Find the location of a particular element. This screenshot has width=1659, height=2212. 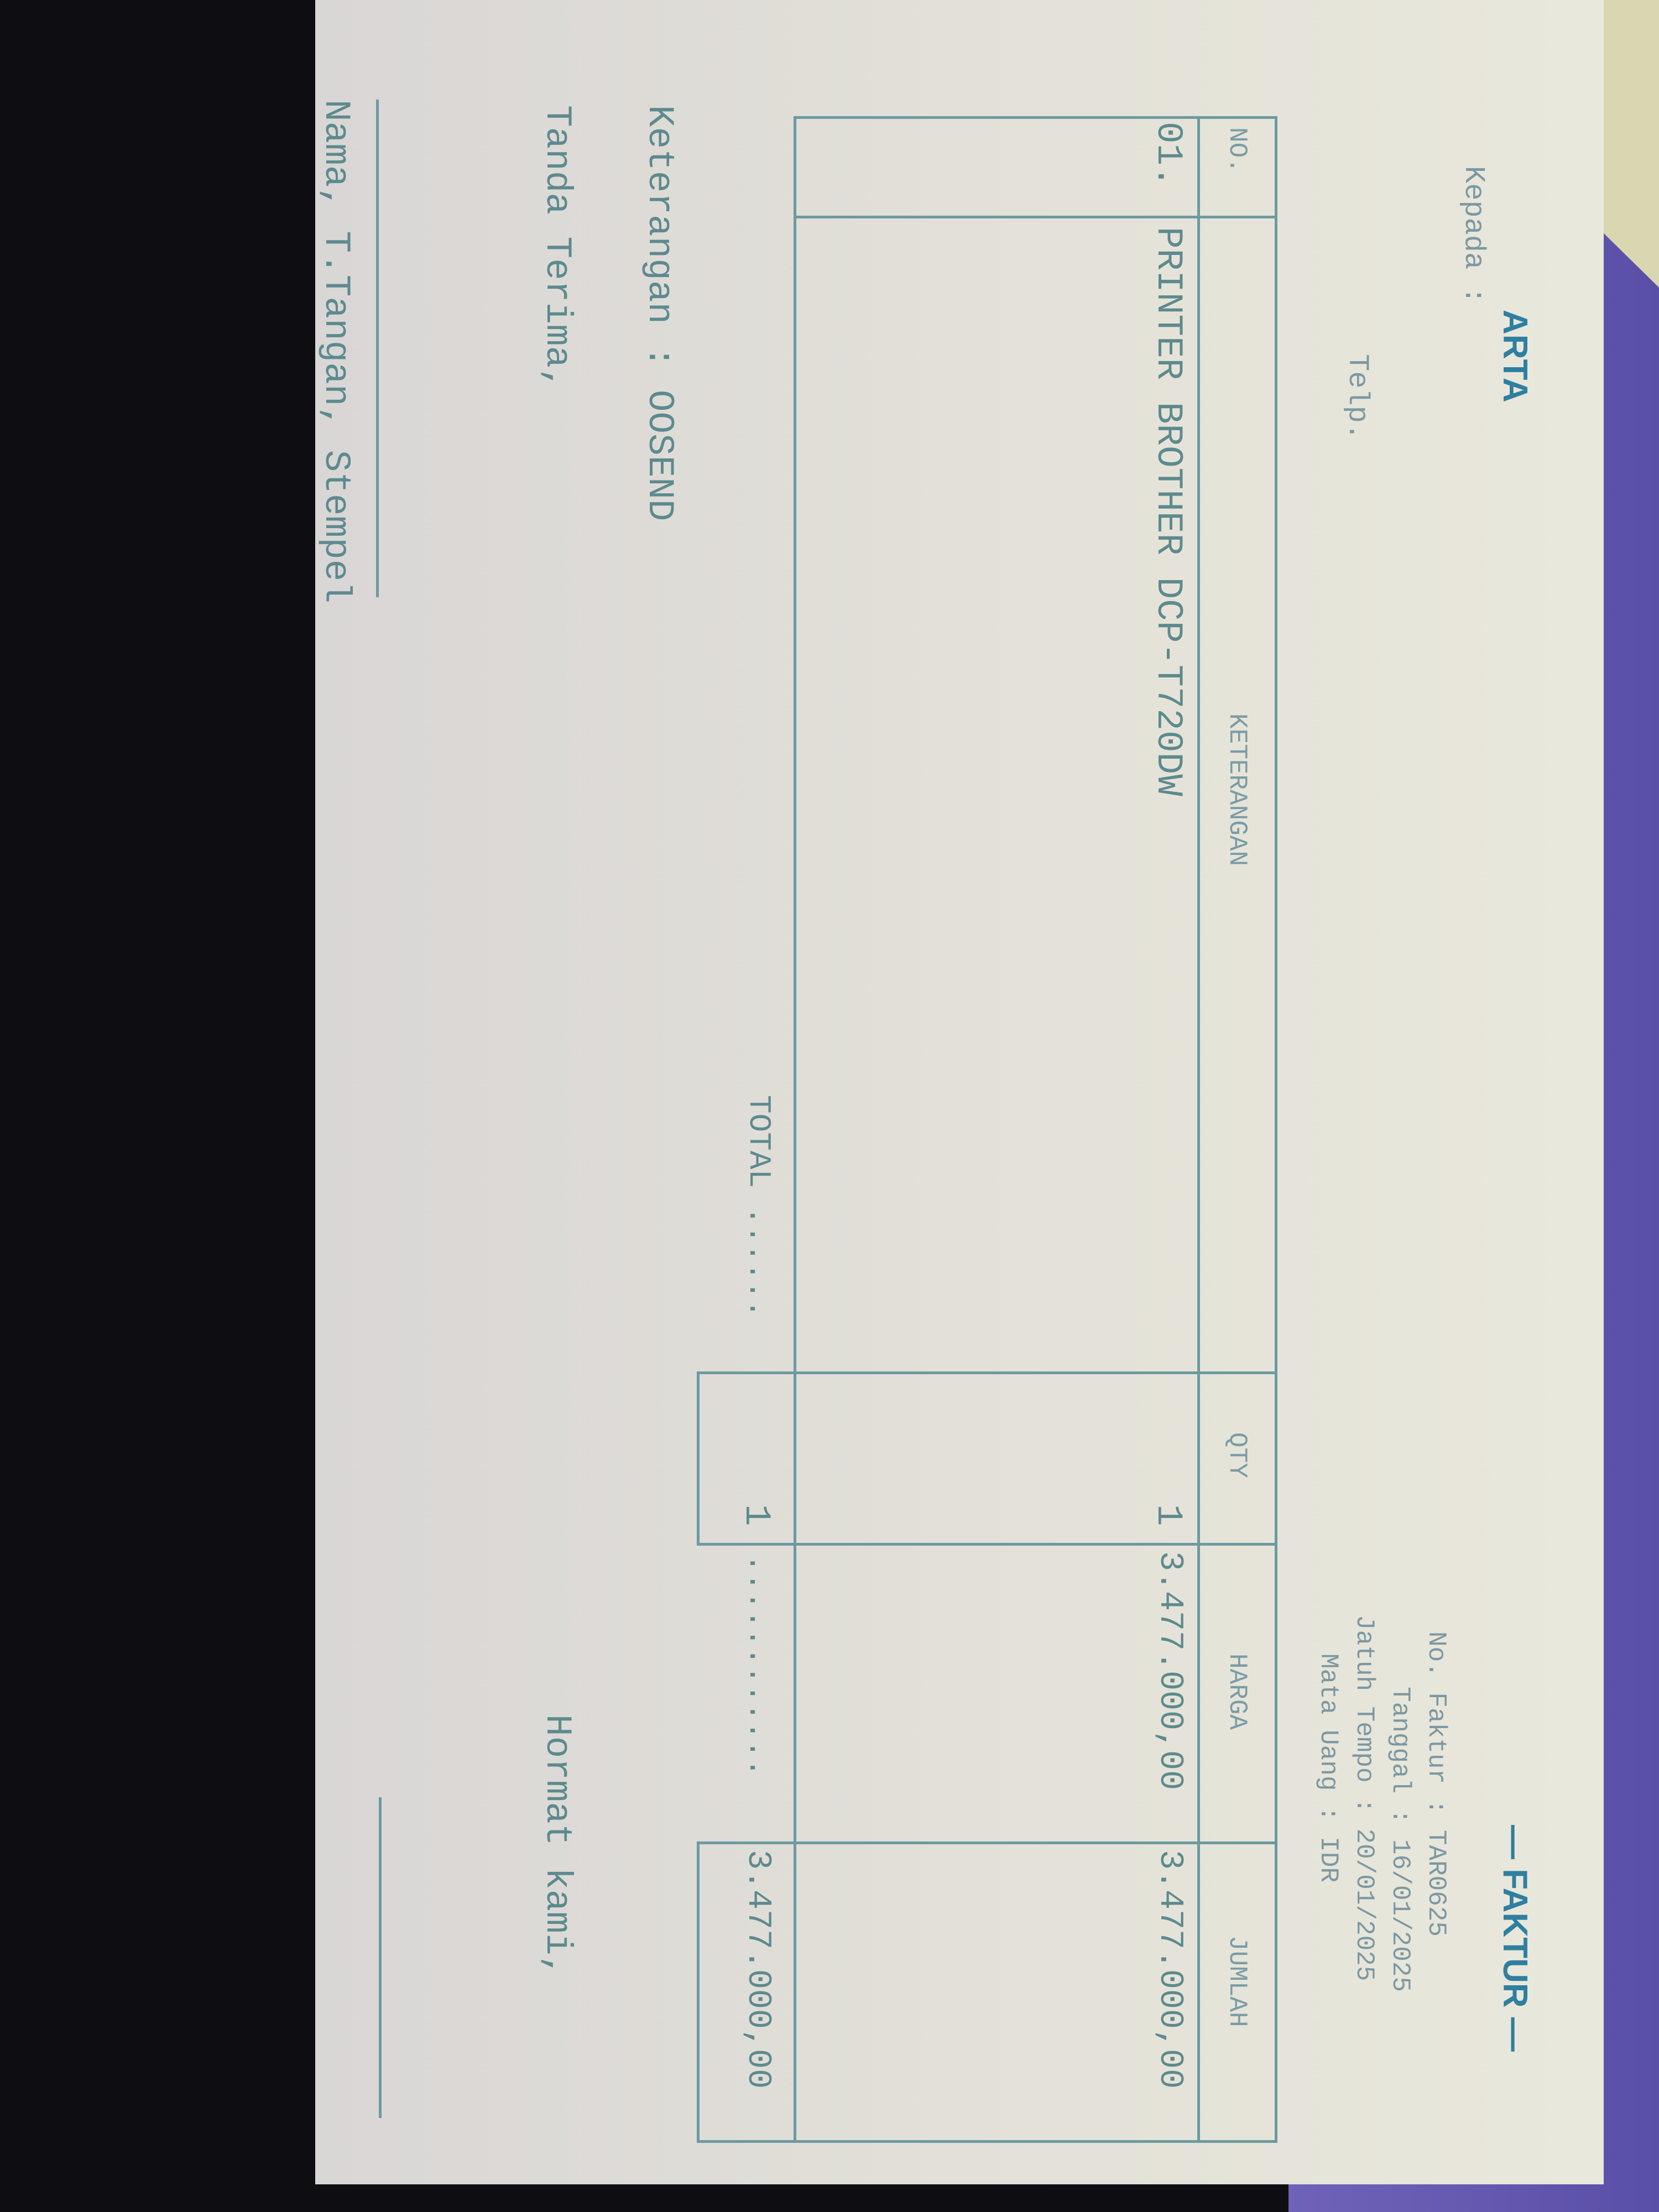

regards-label: Hormat kami, is located at coordinates (557, 1846).